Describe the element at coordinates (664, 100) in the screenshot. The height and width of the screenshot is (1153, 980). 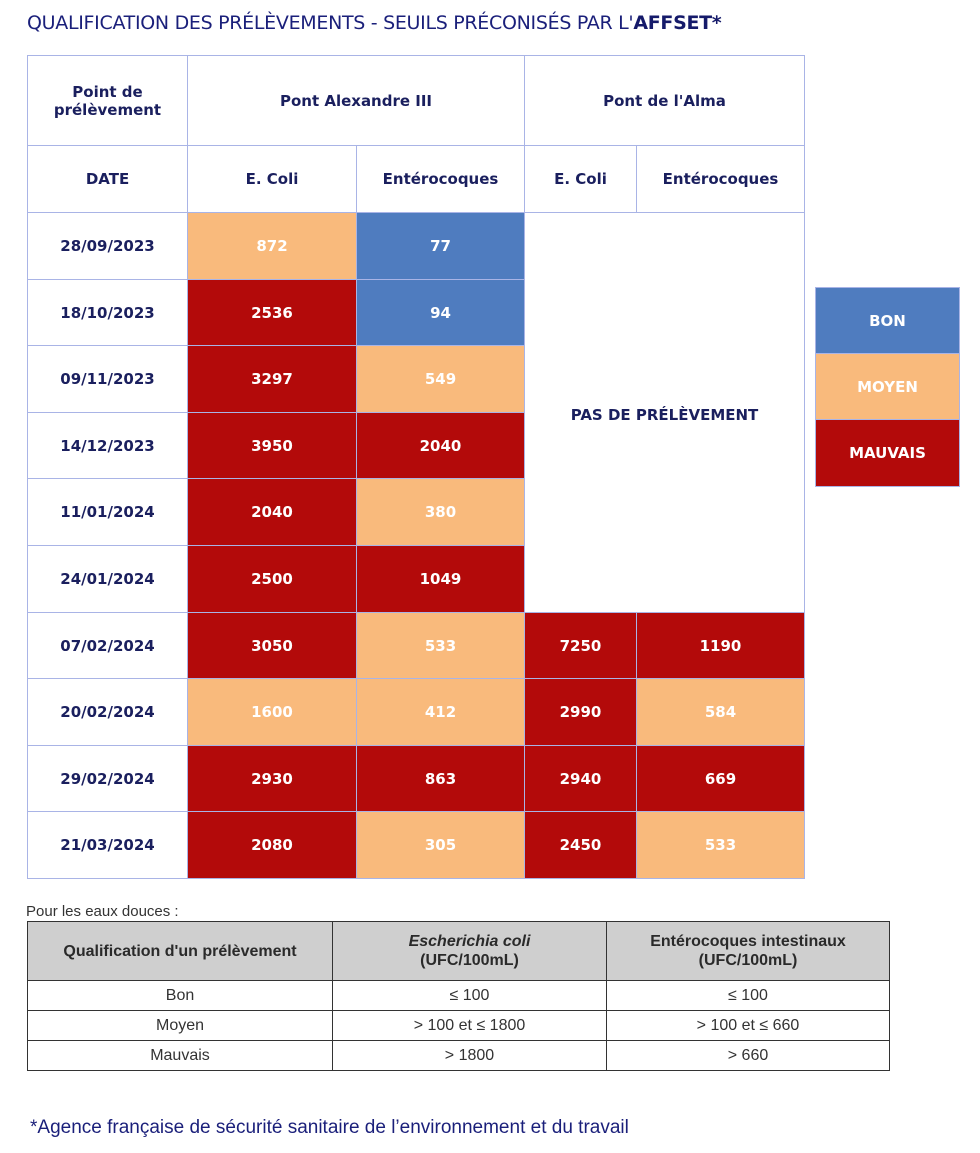
I see `header-site-alma: Pont de l'Alma` at that location.